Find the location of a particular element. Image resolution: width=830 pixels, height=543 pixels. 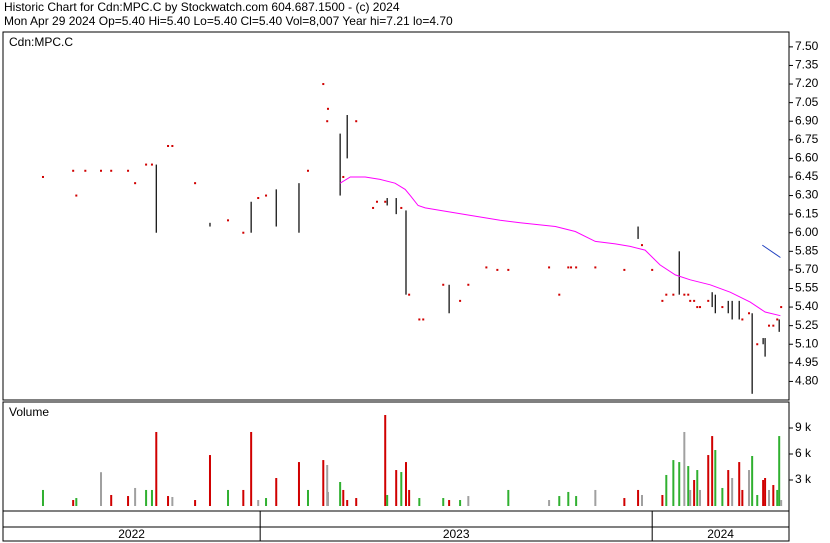

moving-average is located at coordinates (560, 246).